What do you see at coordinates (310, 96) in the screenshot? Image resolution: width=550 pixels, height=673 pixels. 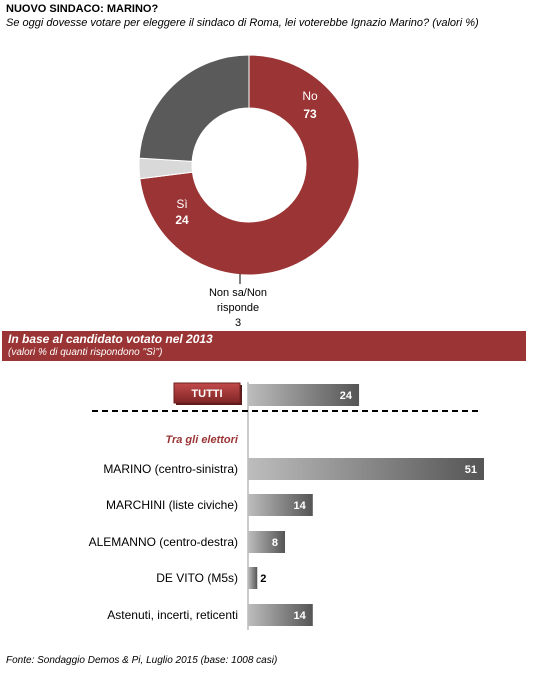 I see `slice-label-no: No` at bounding box center [310, 96].